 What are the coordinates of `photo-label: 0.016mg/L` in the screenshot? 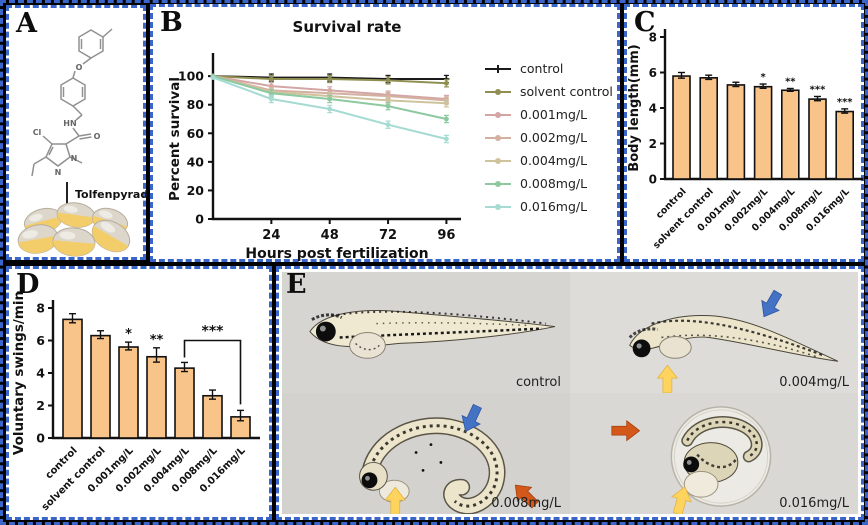 It's located at (814, 503).